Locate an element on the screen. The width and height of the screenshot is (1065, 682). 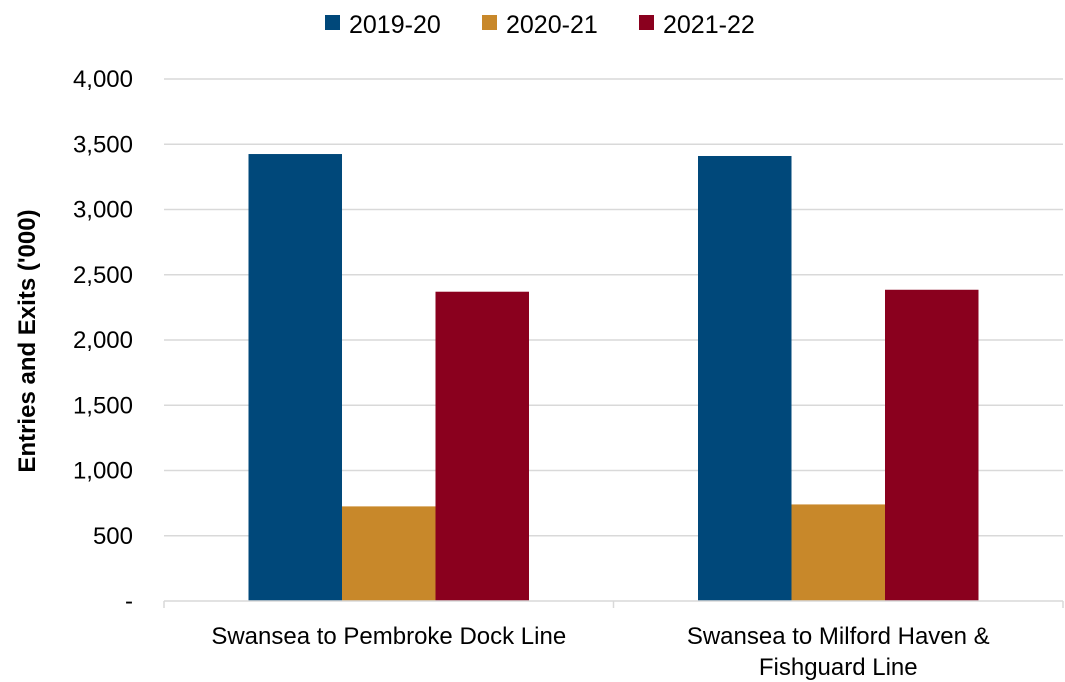
category-label: Fishguard Line is located at coordinates (838, 667).